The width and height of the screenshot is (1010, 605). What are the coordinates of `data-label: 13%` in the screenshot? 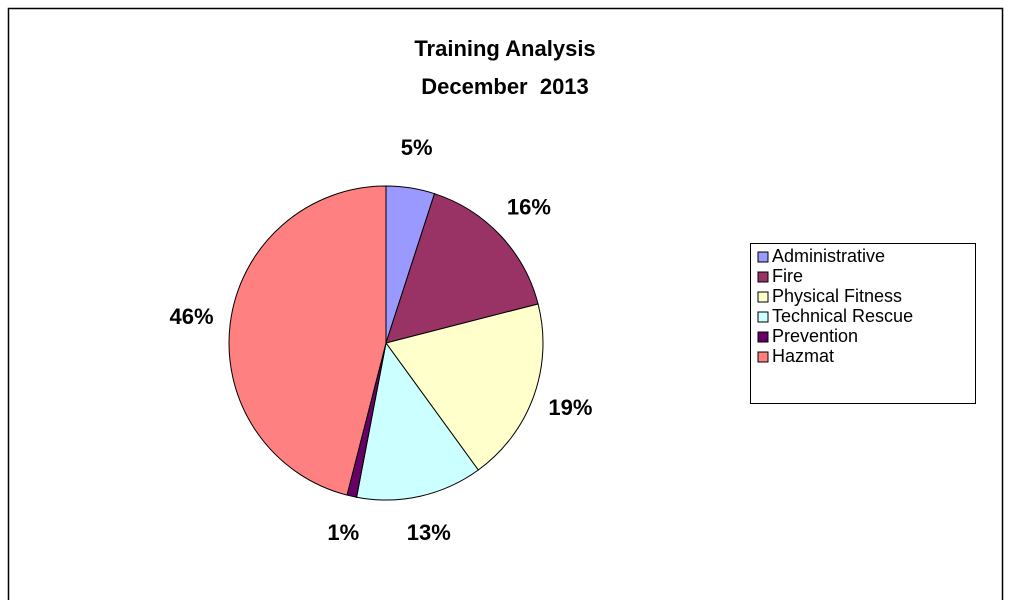 It's located at (429, 532).